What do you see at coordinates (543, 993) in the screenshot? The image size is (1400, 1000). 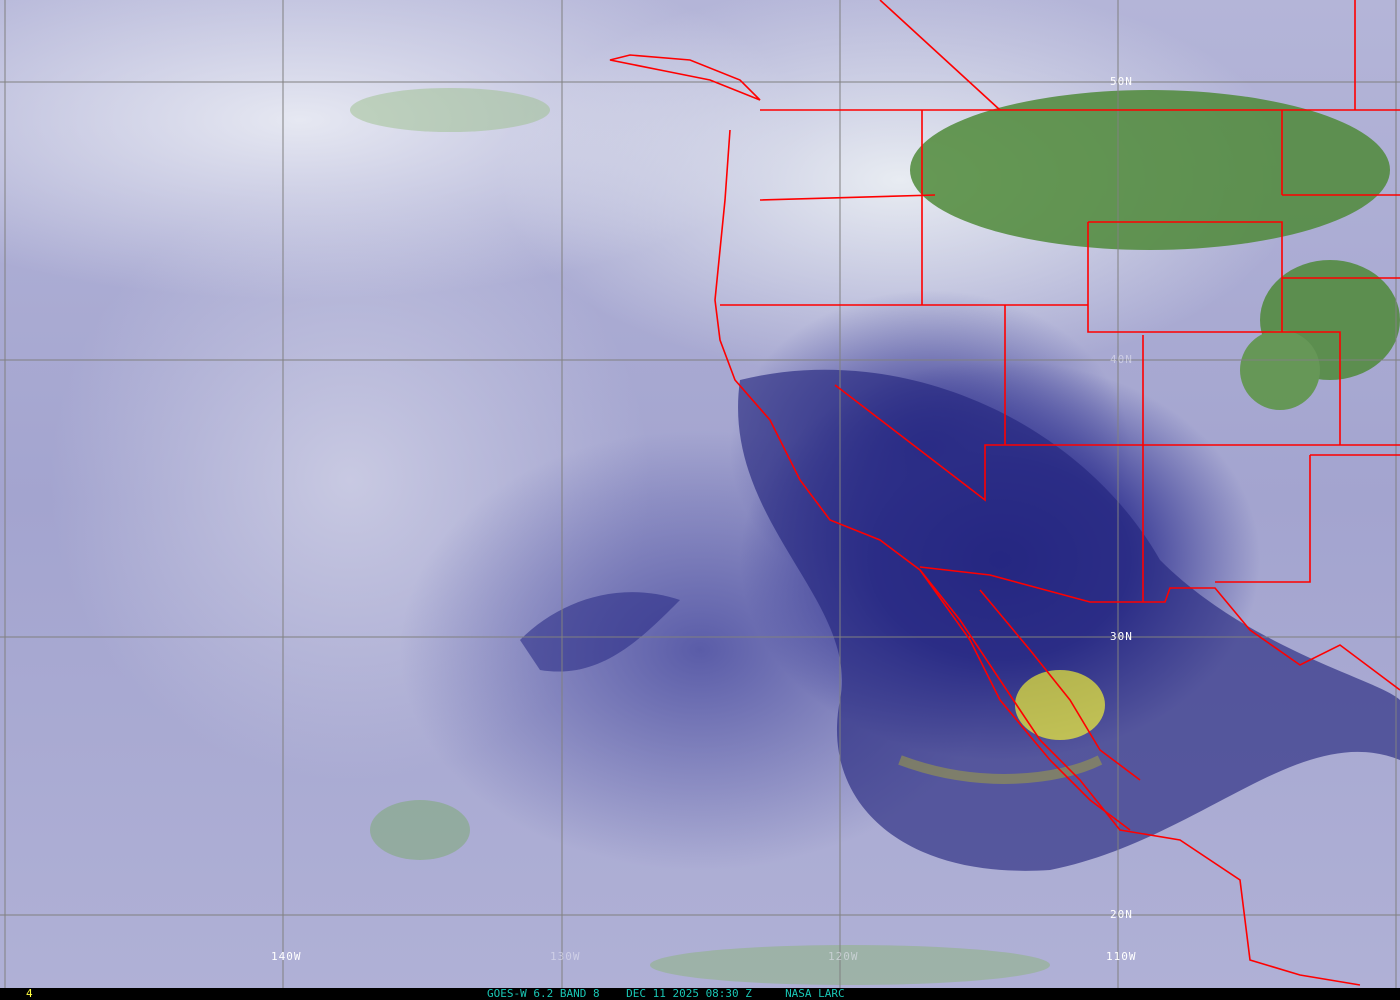 I see `product-label: GOES-W 6.2 BAND 8` at bounding box center [543, 993].